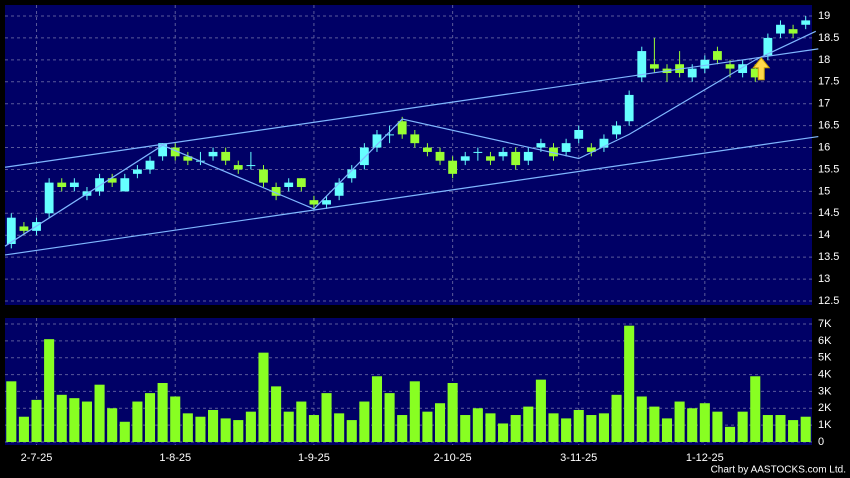 Image resolution: width=850 pixels, height=478 pixels. Describe the element at coordinates (828, 257) in the screenshot. I see `y-tick-label: 13.5` at that location.